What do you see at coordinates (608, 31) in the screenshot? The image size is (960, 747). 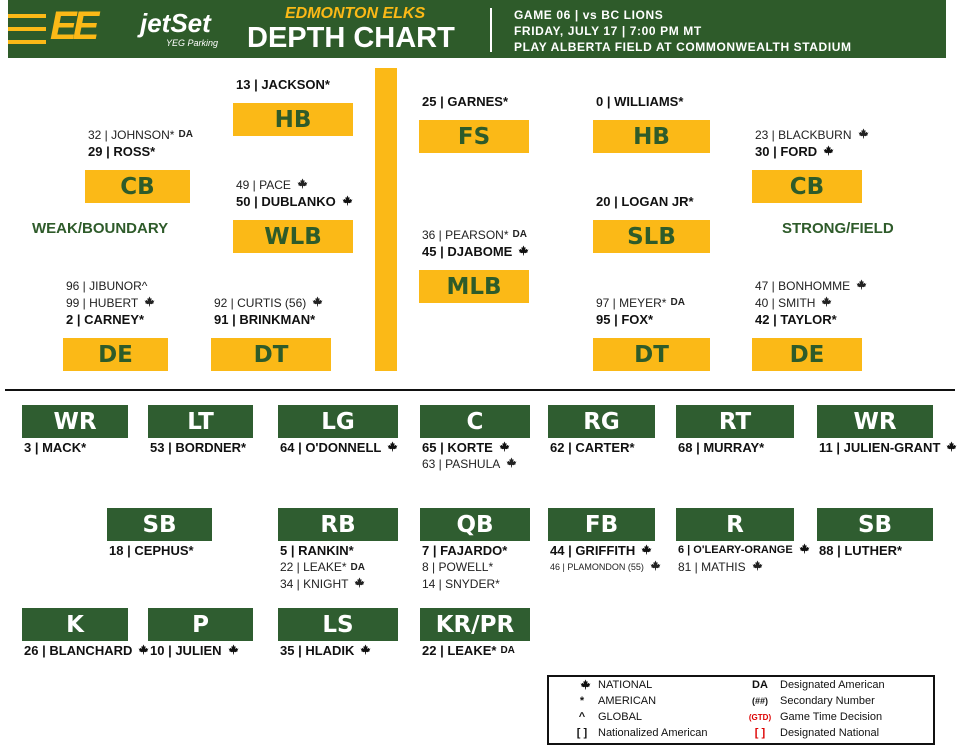 I see `game-date: FRIDAY, JULY 17 | 7:00 PM MT` at bounding box center [608, 31].